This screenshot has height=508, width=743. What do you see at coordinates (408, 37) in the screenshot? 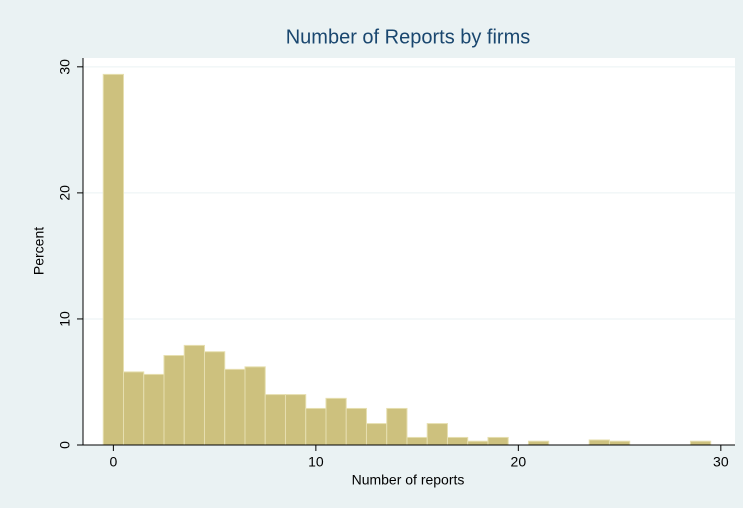
I see `chart-title: Number of Reports by firms` at bounding box center [408, 37].